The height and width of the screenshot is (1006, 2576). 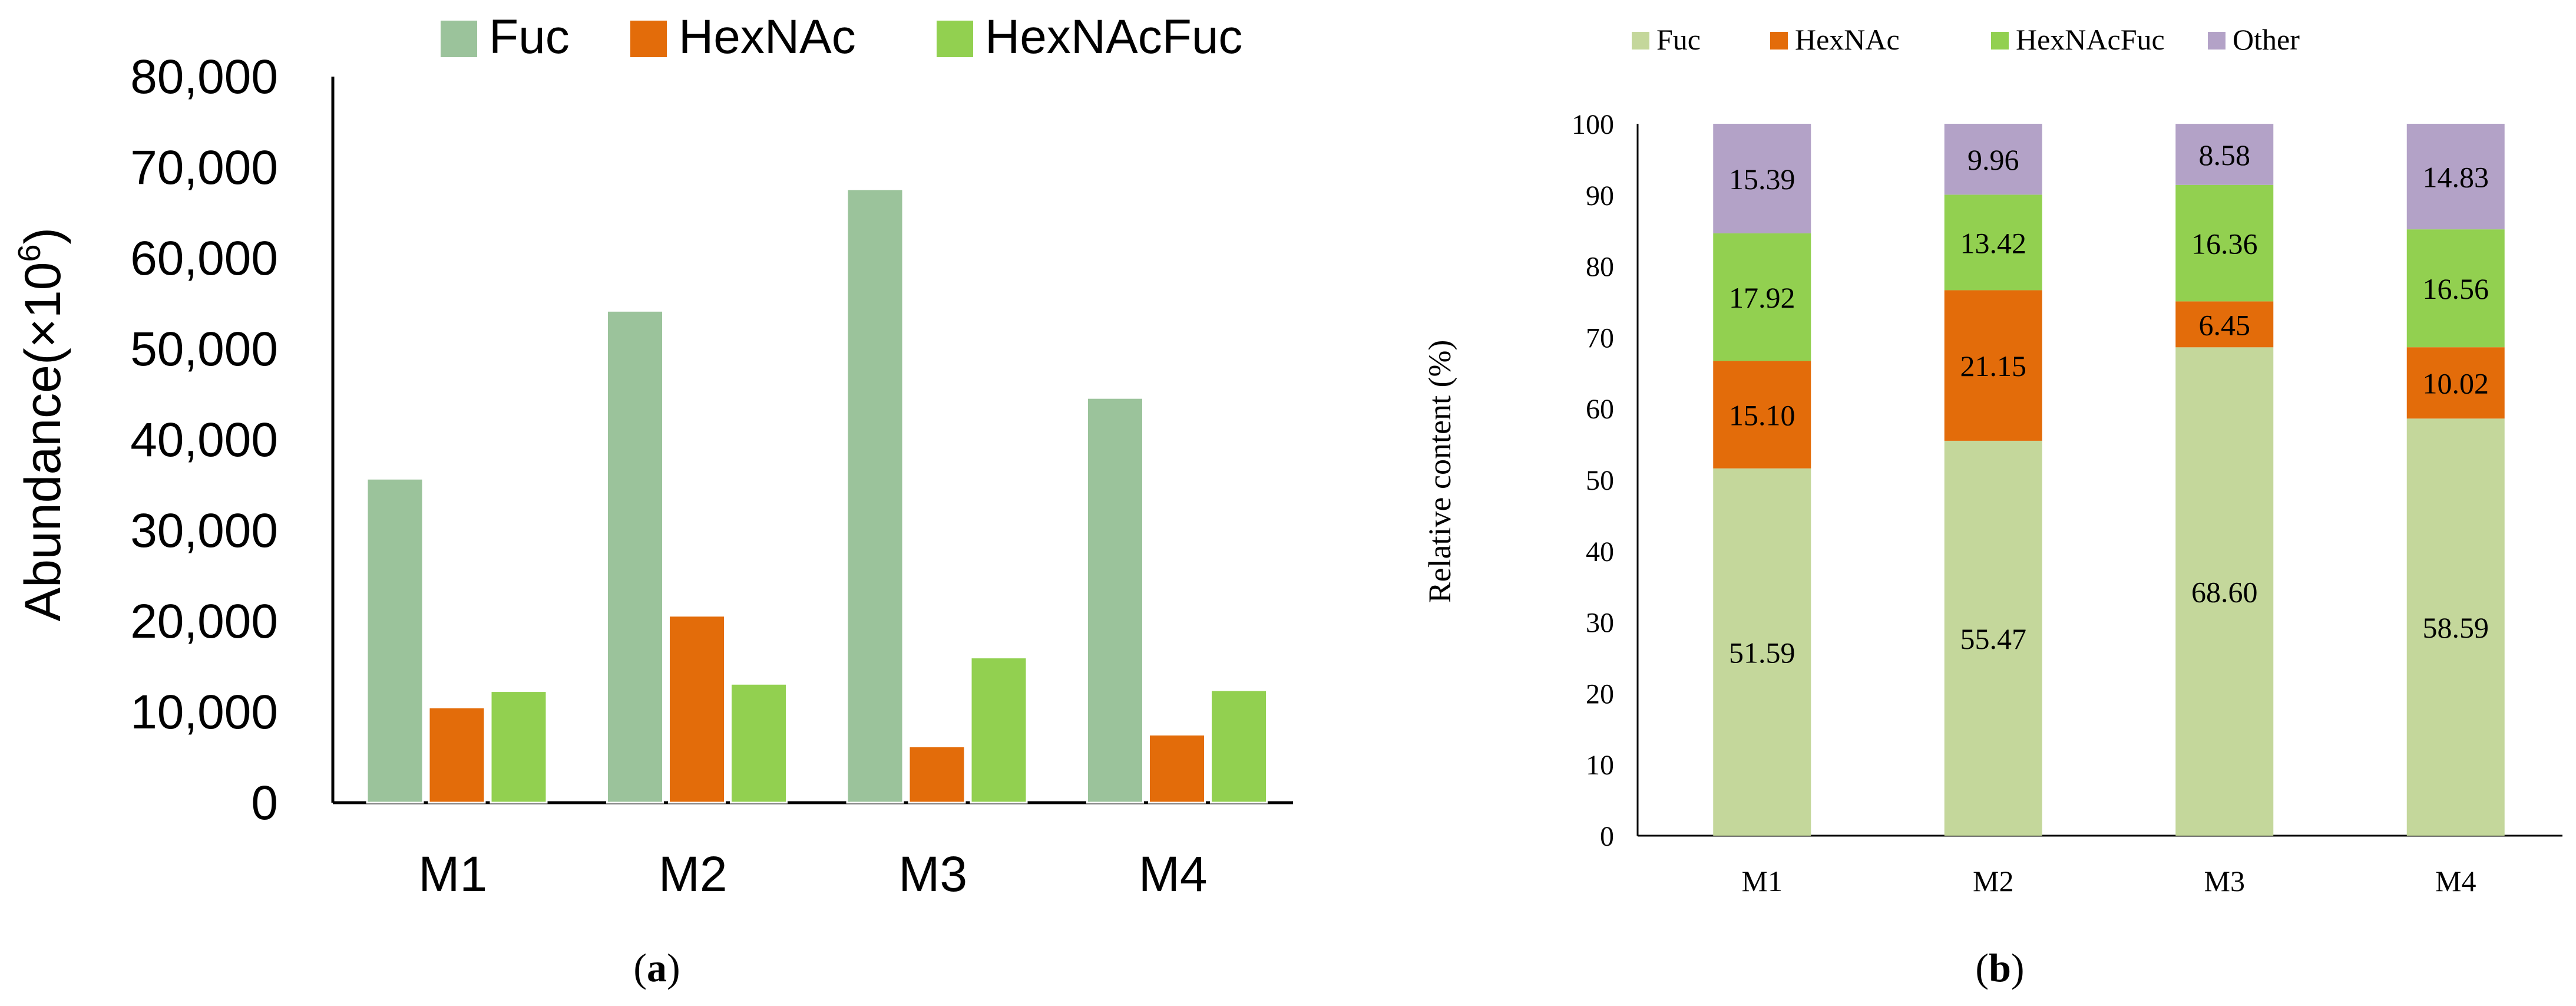 What do you see at coordinates (673, 967) in the screenshot?
I see `panel-label-a-close: )` at bounding box center [673, 967].